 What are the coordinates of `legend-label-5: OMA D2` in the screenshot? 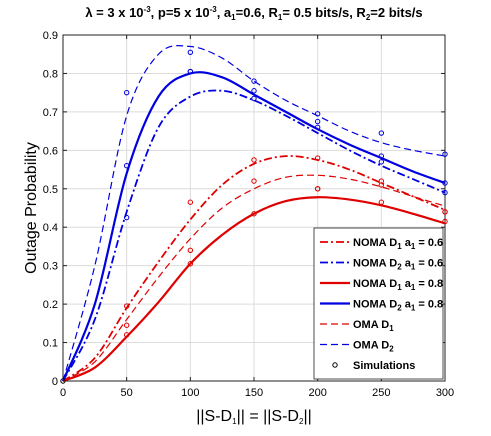 It's located at (373, 347).